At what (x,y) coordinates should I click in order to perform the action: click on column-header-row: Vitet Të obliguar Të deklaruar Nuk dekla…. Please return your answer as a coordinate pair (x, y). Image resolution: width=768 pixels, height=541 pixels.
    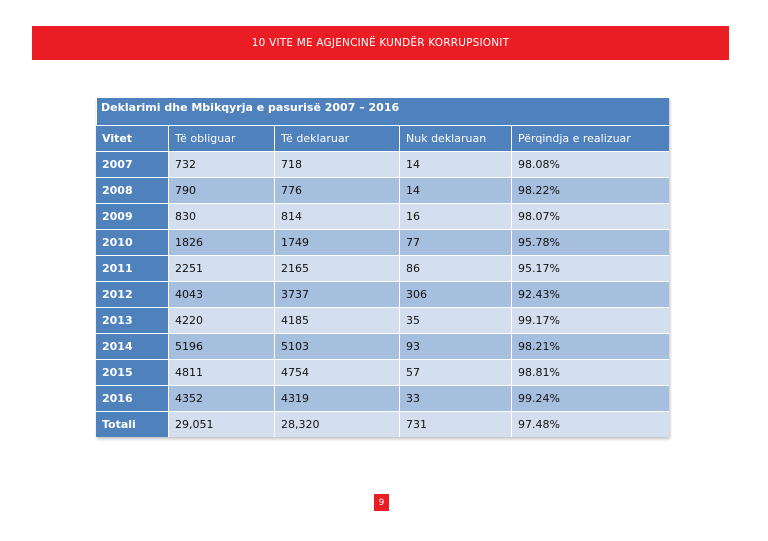
    Looking at the image, I should click on (383, 138).